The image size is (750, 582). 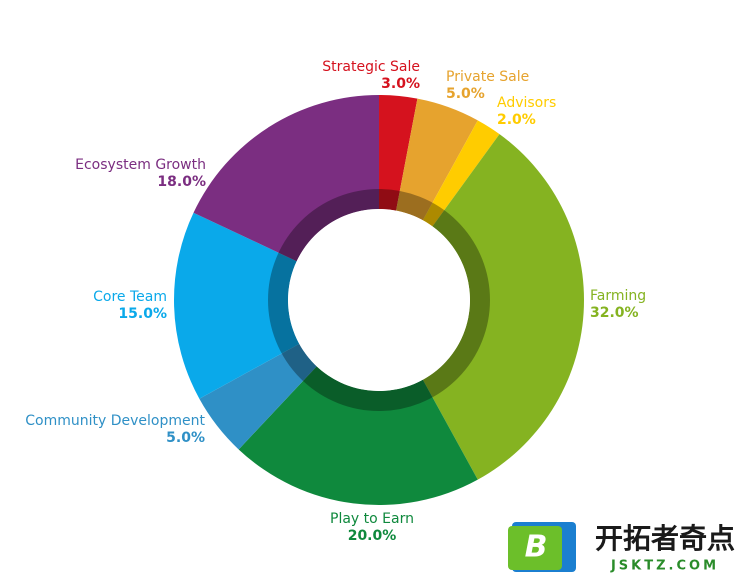 I want to click on inner-shadow-ring, so click(x=379, y=300).